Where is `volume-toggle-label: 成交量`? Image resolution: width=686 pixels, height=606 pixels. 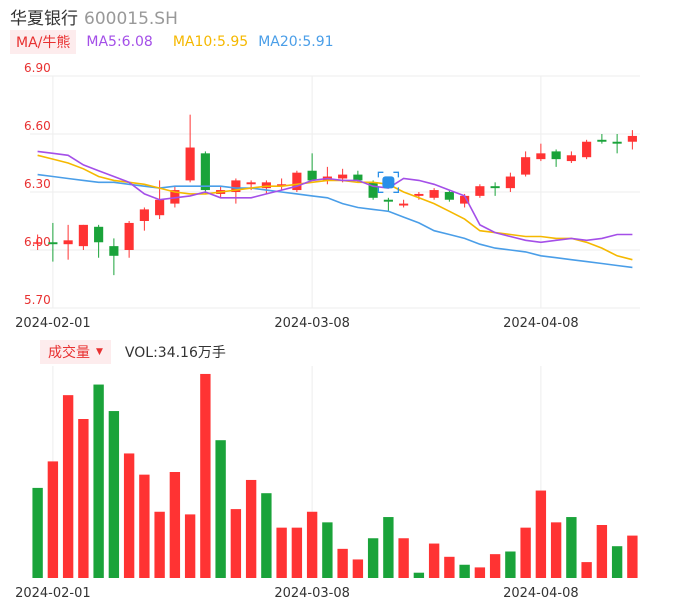
volume-toggle-label: 成交量 is located at coordinates (69, 353).